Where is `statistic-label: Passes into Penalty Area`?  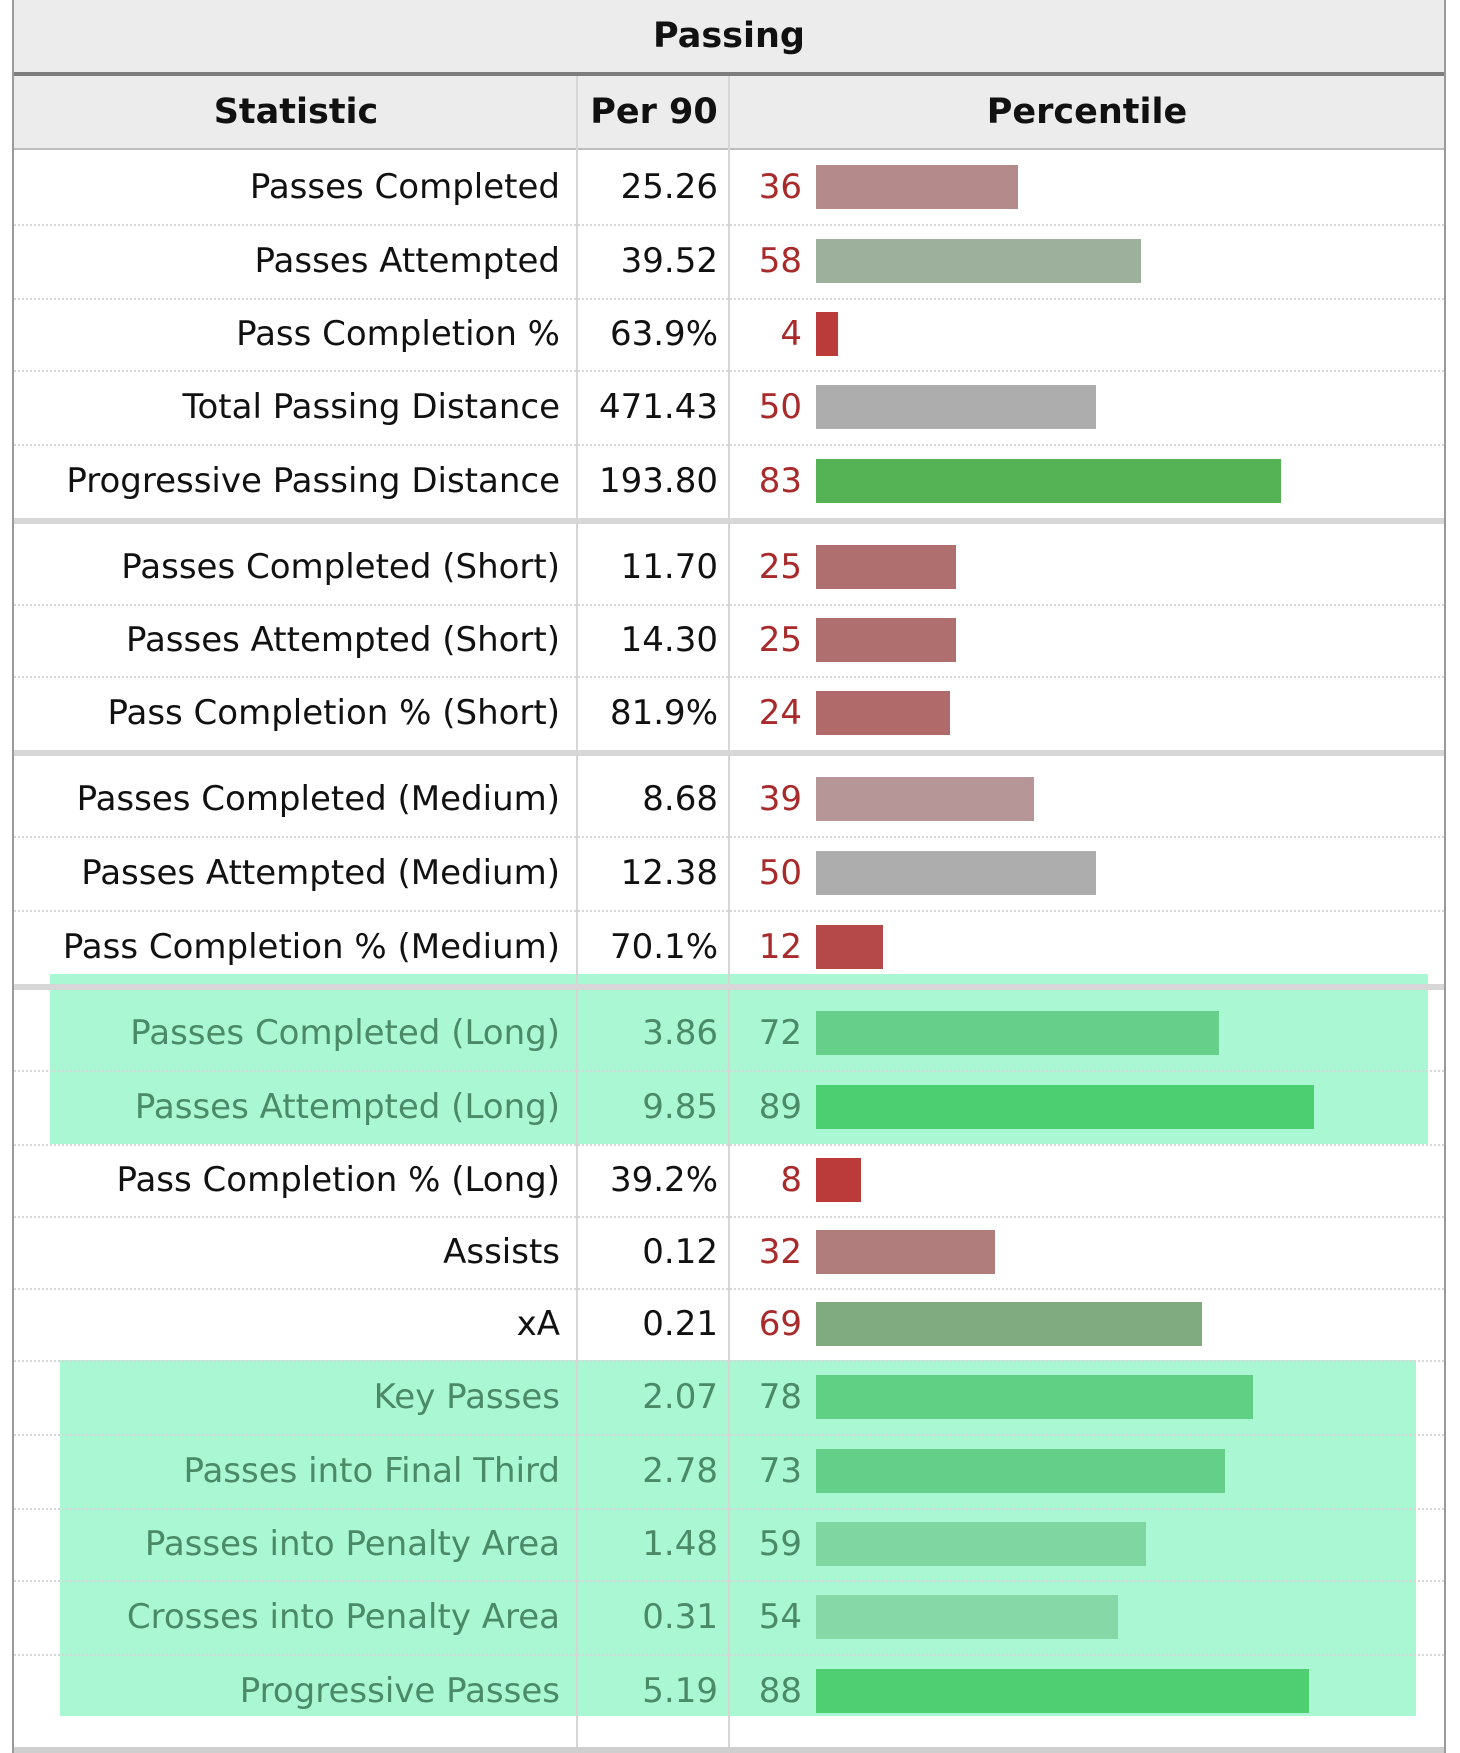
statistic-label: Passes into Penalty Area is located at coordinates (352, 1544).